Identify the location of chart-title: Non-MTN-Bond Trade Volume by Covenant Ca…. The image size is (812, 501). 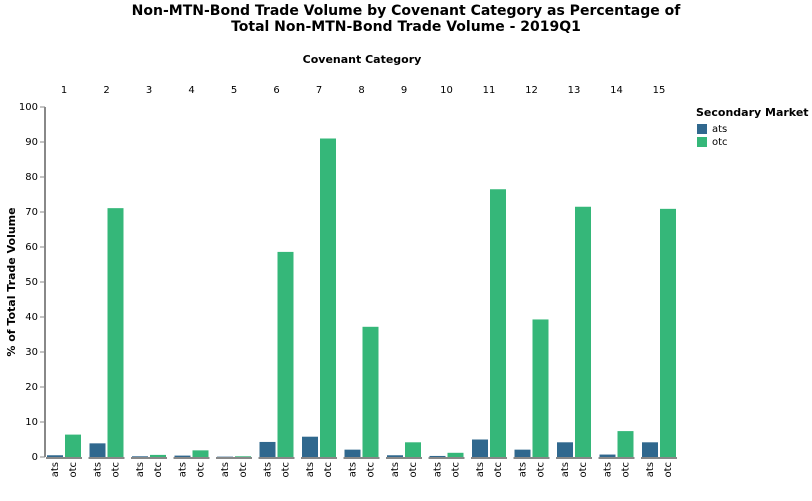
(407, 11).